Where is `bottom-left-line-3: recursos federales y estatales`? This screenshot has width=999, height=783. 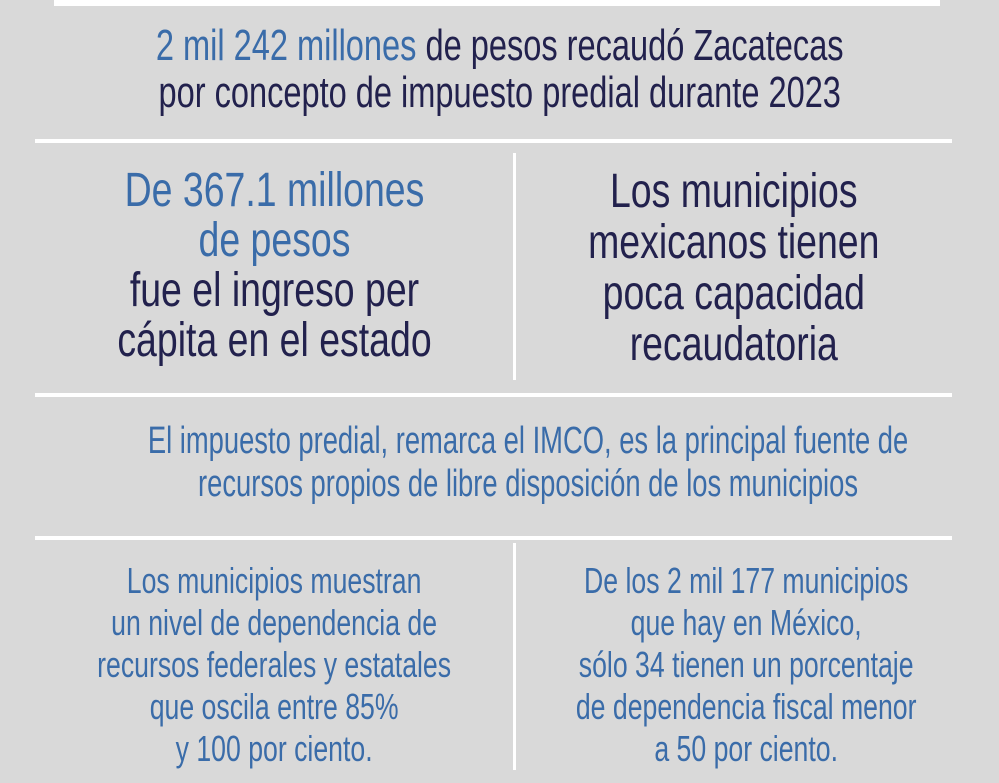
bottom-left-line-3: recursos federales y estatales is located at coordinates (274, 664).